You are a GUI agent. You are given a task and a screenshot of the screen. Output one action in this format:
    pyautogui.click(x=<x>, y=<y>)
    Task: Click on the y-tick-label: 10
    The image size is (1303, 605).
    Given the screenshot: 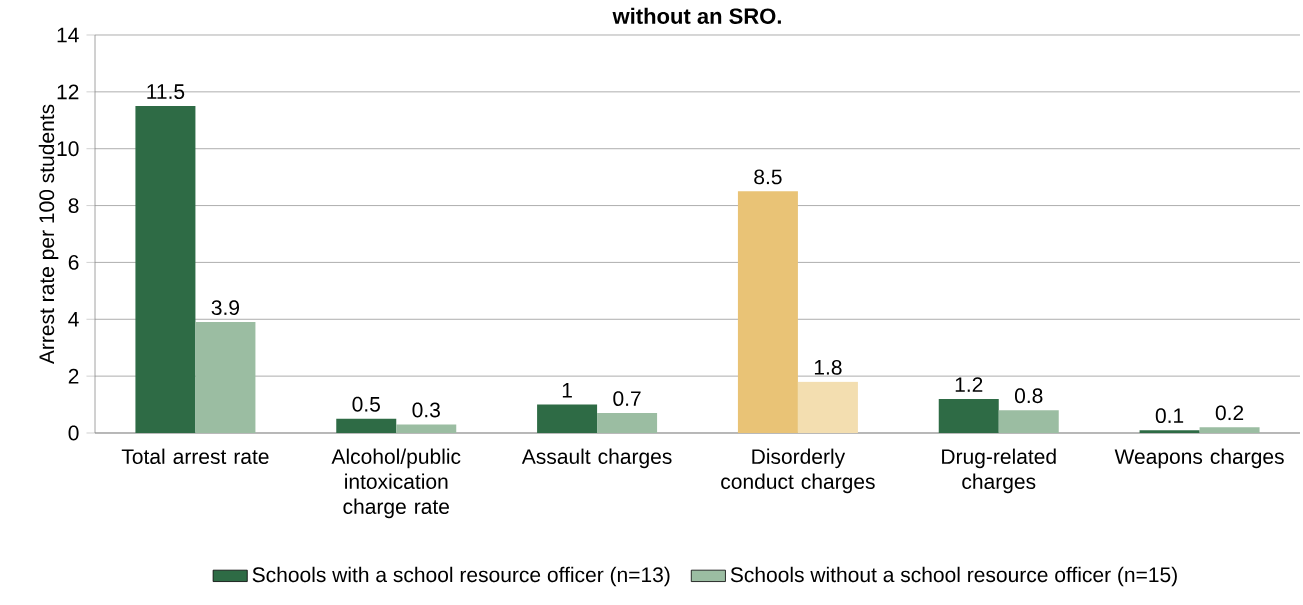 What is the action you would take?
    pyautogui.click(x=68, y=149)
    